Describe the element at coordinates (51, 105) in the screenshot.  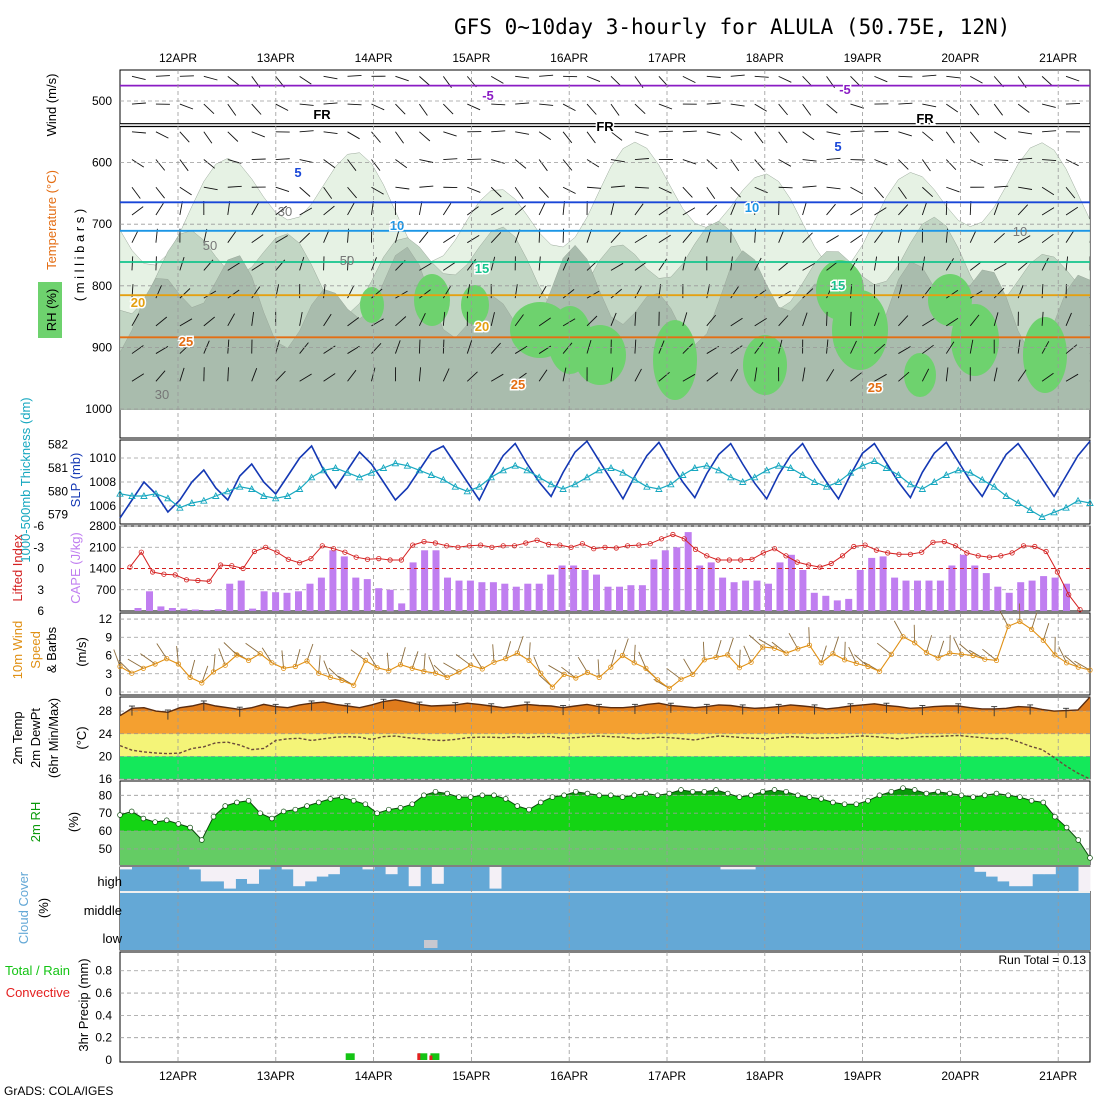
I see `wind-axis-label: Wind (m/s)` at that location.